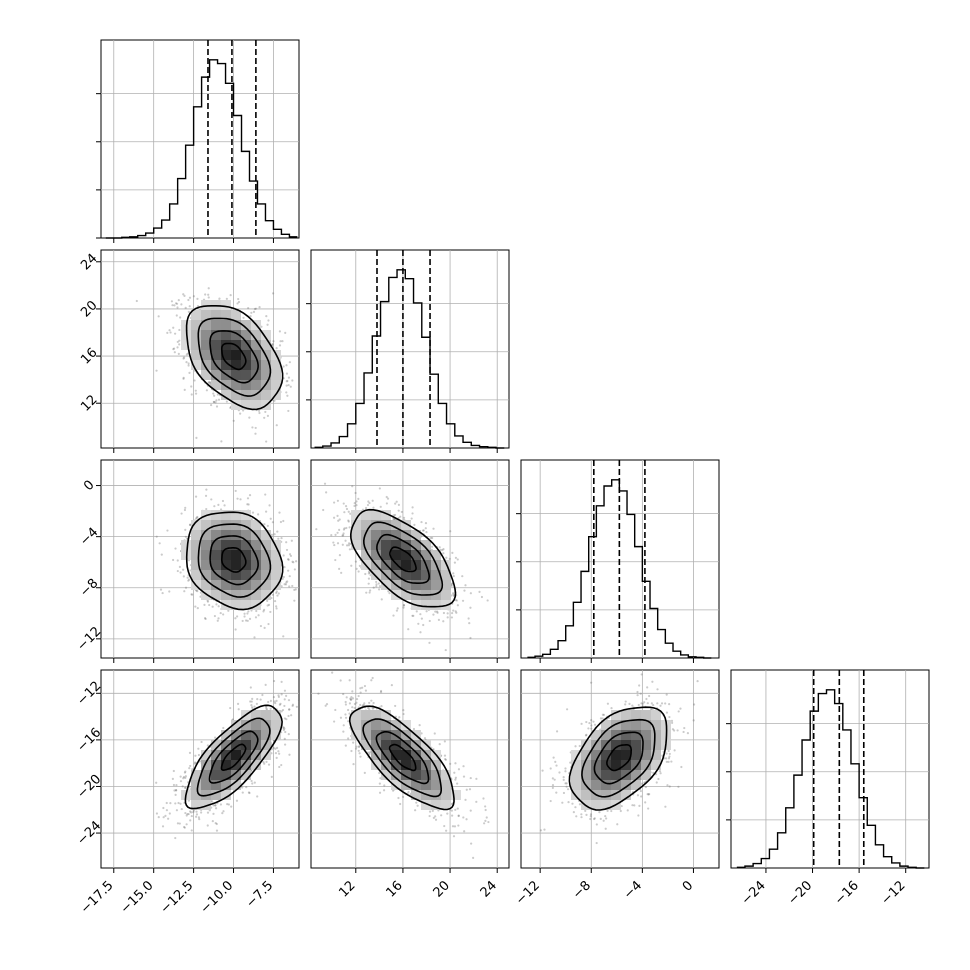 This screenshot has width=970, height=970. What do you see at coordinates (89, 403) in the screenshot?
I see `y-tick-label: 12` at bounding box center [89, 403].